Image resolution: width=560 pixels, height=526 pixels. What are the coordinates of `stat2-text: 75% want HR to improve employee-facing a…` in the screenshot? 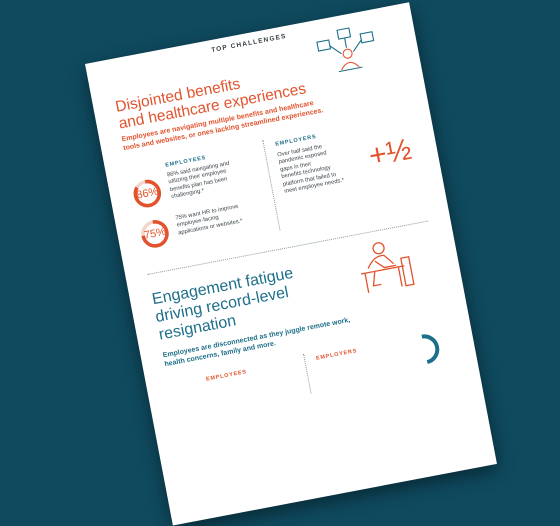 It's located at (209, 220).